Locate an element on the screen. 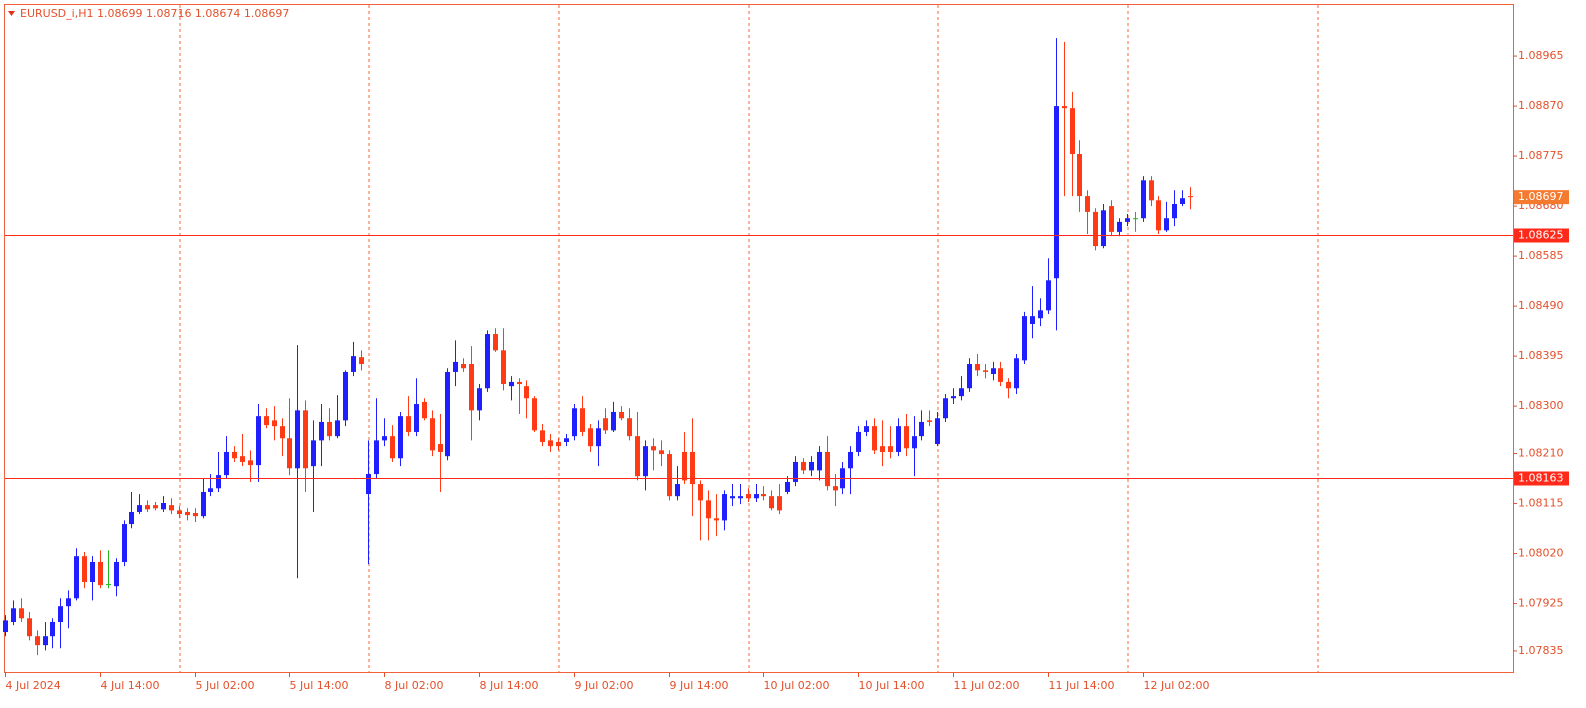 The height and width of the screenshot is (708, 1586). y-tick-label: 1.07835 is located at coordinates (1541, 650).